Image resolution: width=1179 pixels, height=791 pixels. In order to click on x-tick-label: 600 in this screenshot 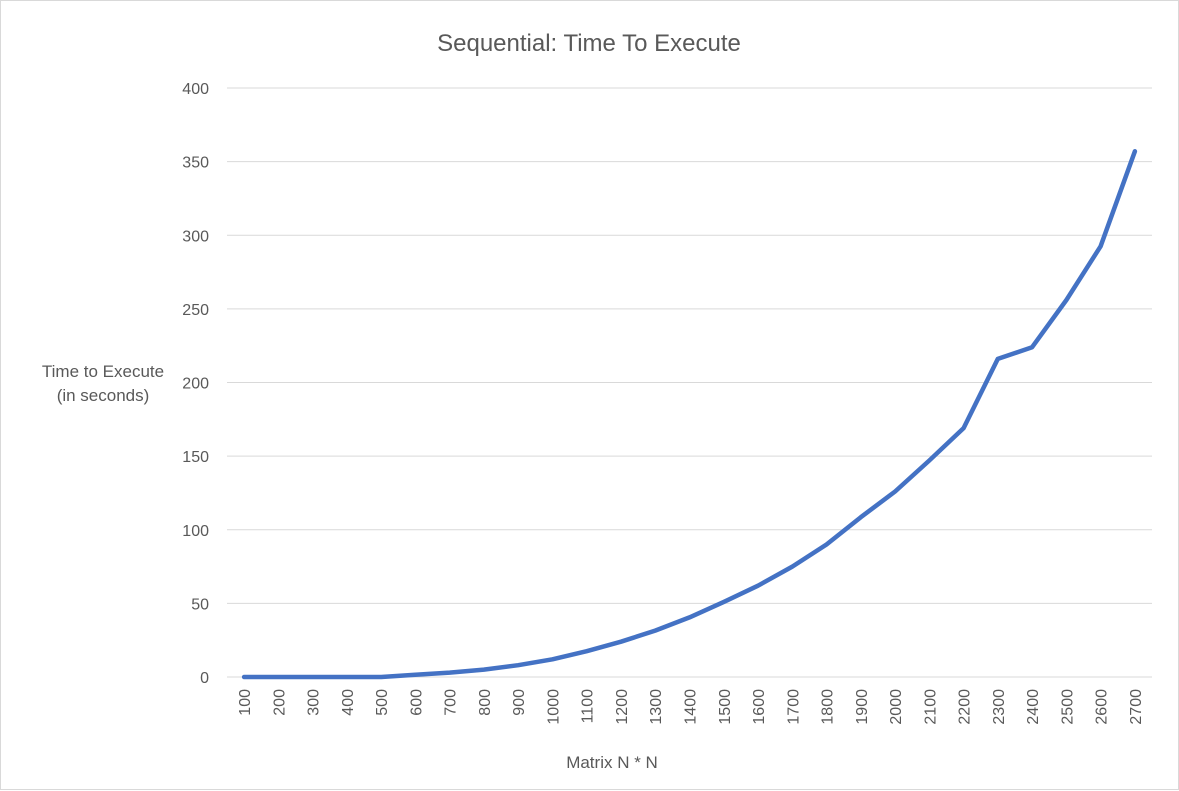, I will do `click(416, 702)`.